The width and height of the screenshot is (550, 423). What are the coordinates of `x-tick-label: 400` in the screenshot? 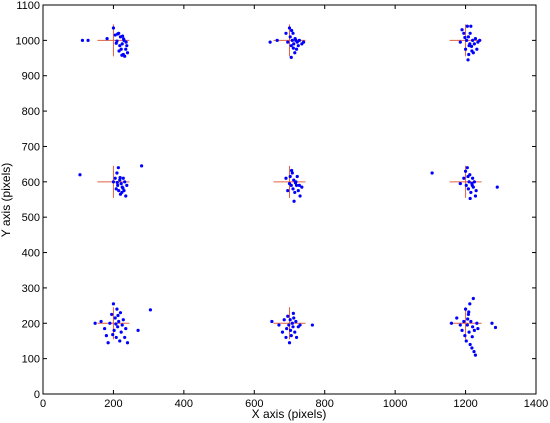 It's located at (184, 404).